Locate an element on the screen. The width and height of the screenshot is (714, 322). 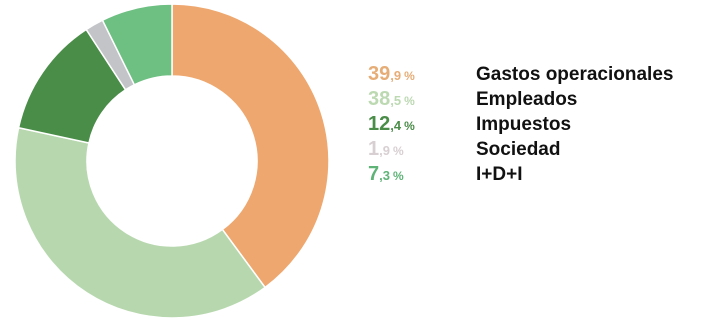
legend-label: Gastos operacionales is located at coordinates (575, 74).